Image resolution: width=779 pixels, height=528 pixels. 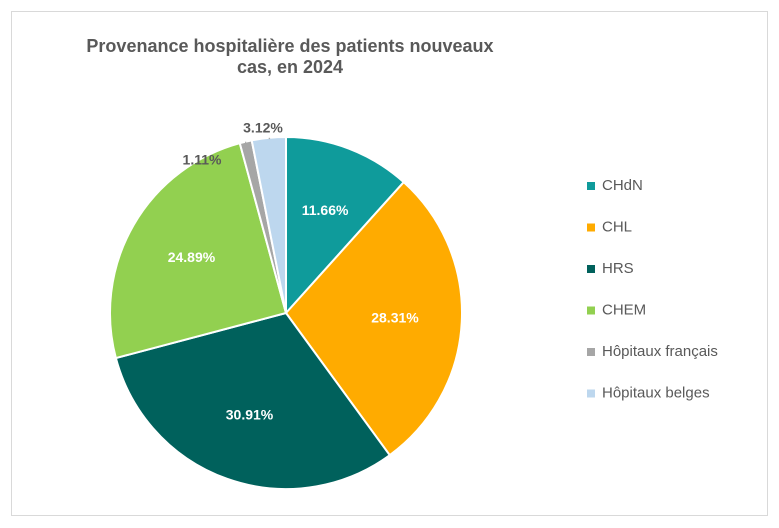 I want to click on data-label: 11.66%, so click(x=325, y=210).